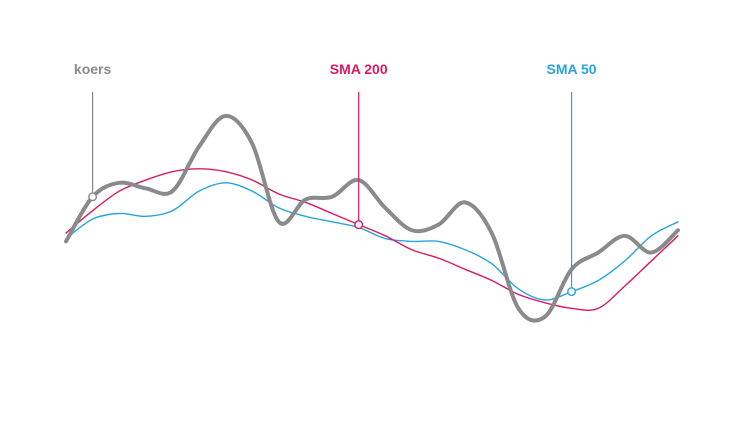 The width and height of the screenshot is (750, 422). What do you see at coordinates (572, 69) in the screenshot?
I see `callout-label-sma-50: SMA 50` at bounding box center [572, 69].